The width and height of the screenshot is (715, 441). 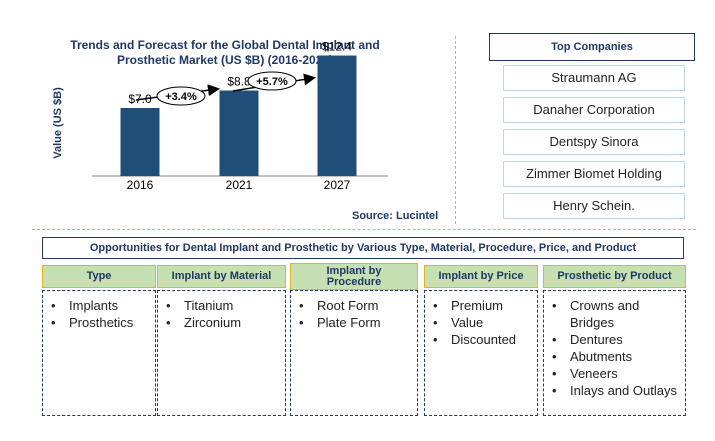 I want to click on category-header-procedure: Implant by Procedure, so click(x=354, y=276).